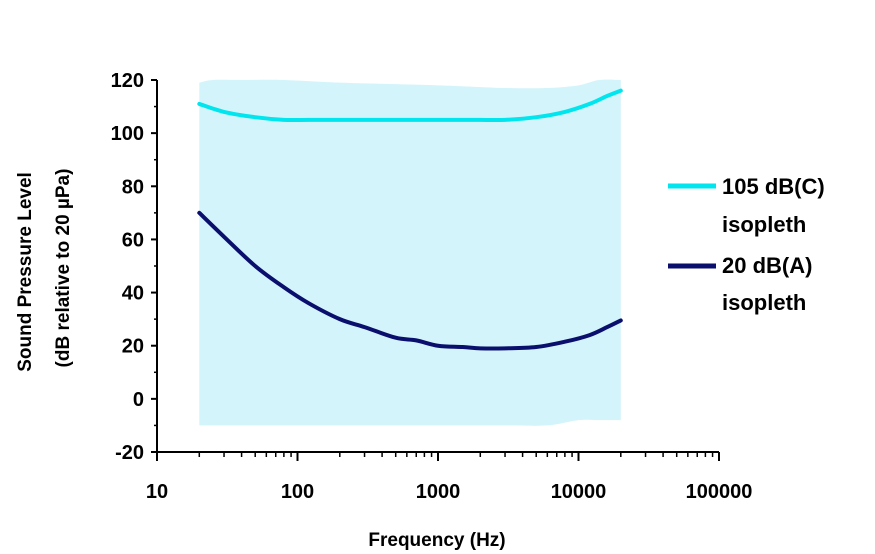  What do you see at coordinates (436, 540) in the screenshot?
I see `x-axis-title: Frequency (Hz)` at bounding box center [436, 540].